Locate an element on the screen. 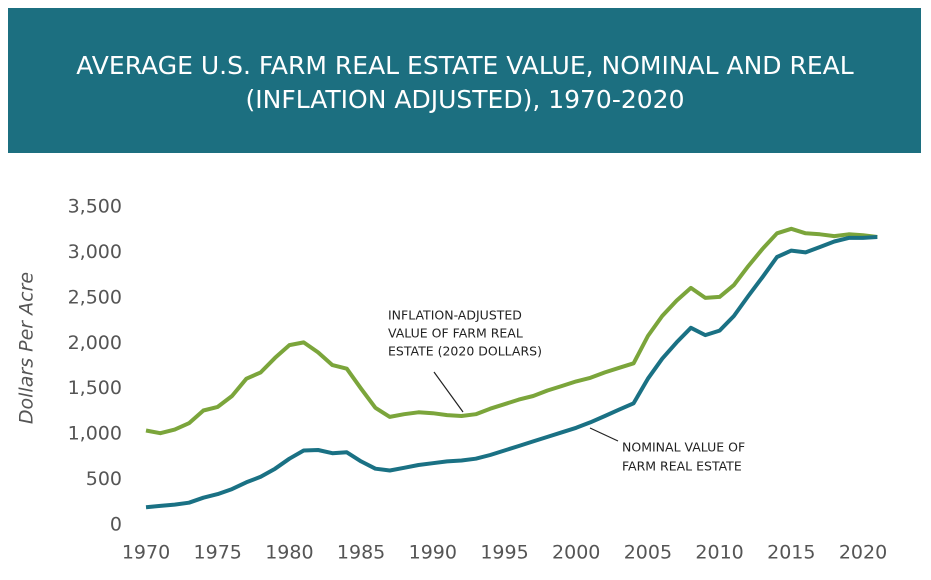 The width and height of the screenshot is (931, 580). y-tick-label: 500 is located at coordinates (104, 479).